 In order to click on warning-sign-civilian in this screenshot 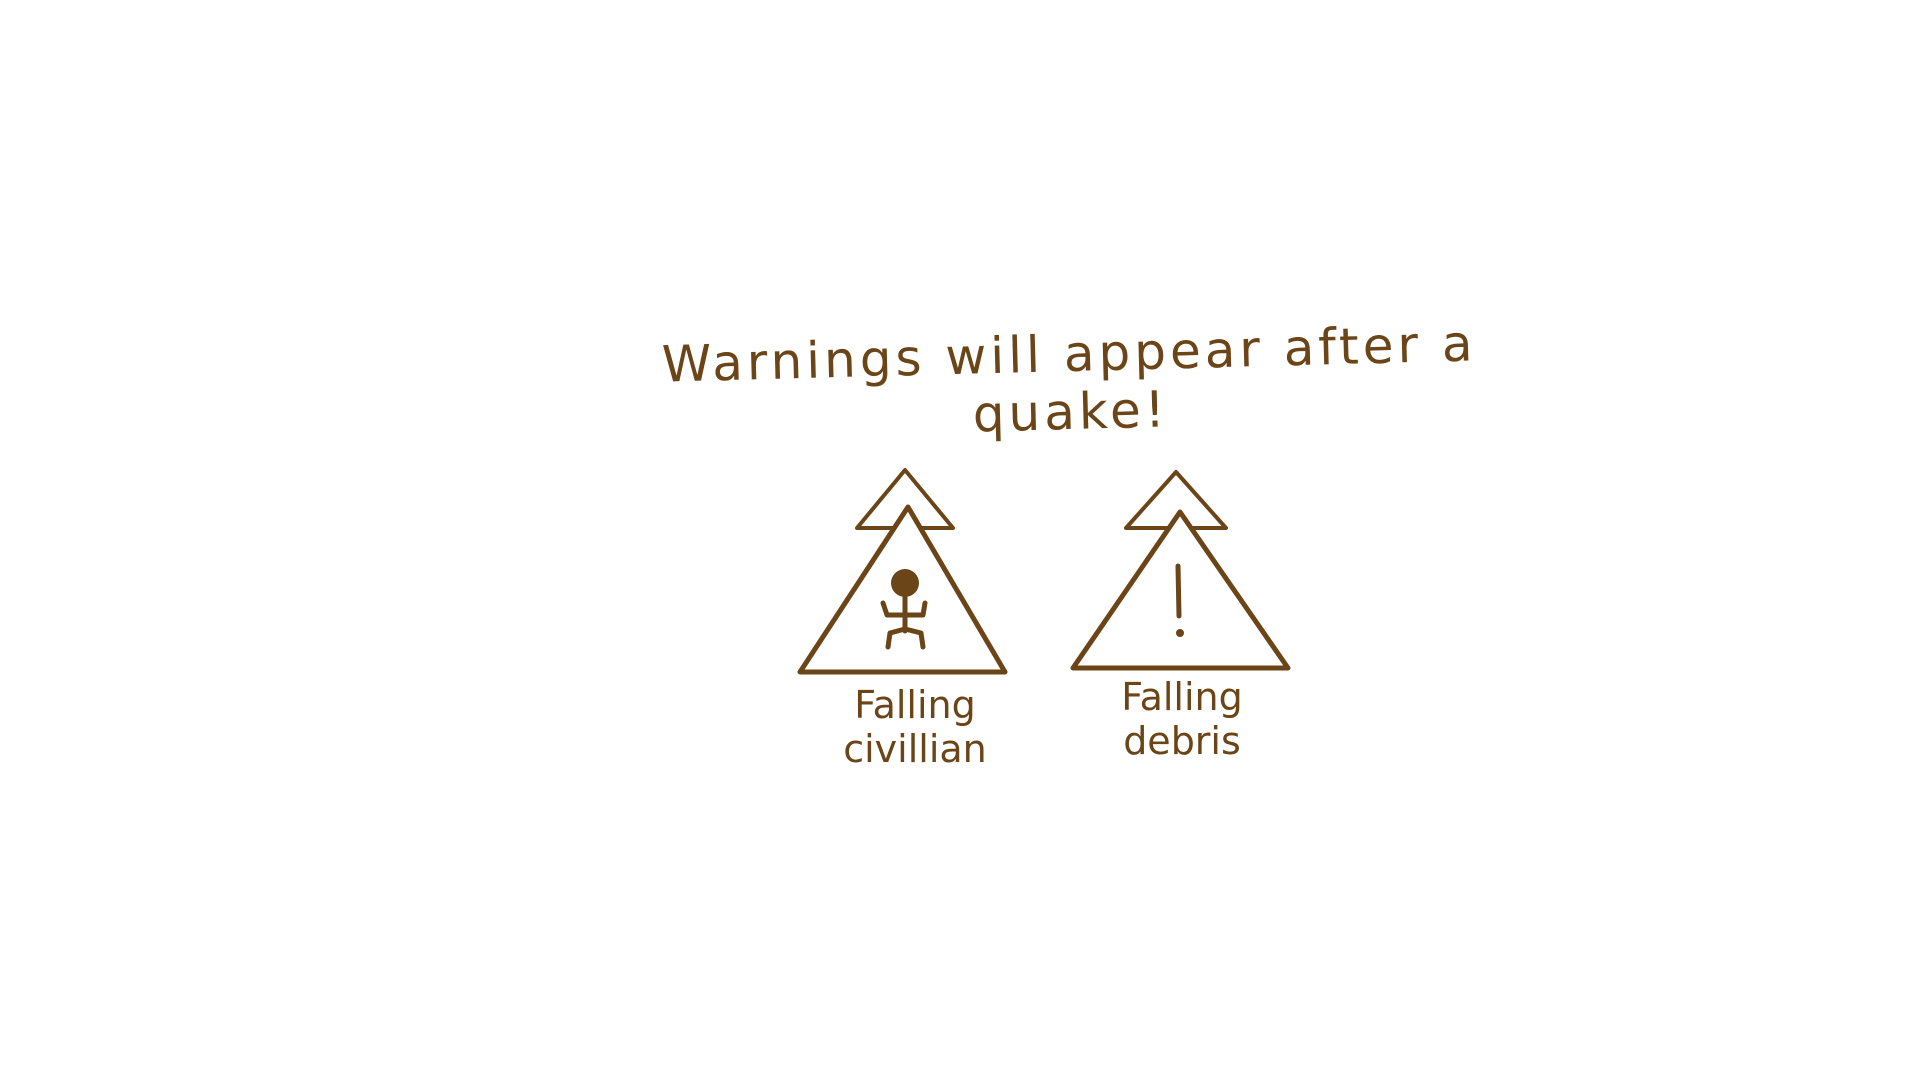, I will do `click(905, 575)`.